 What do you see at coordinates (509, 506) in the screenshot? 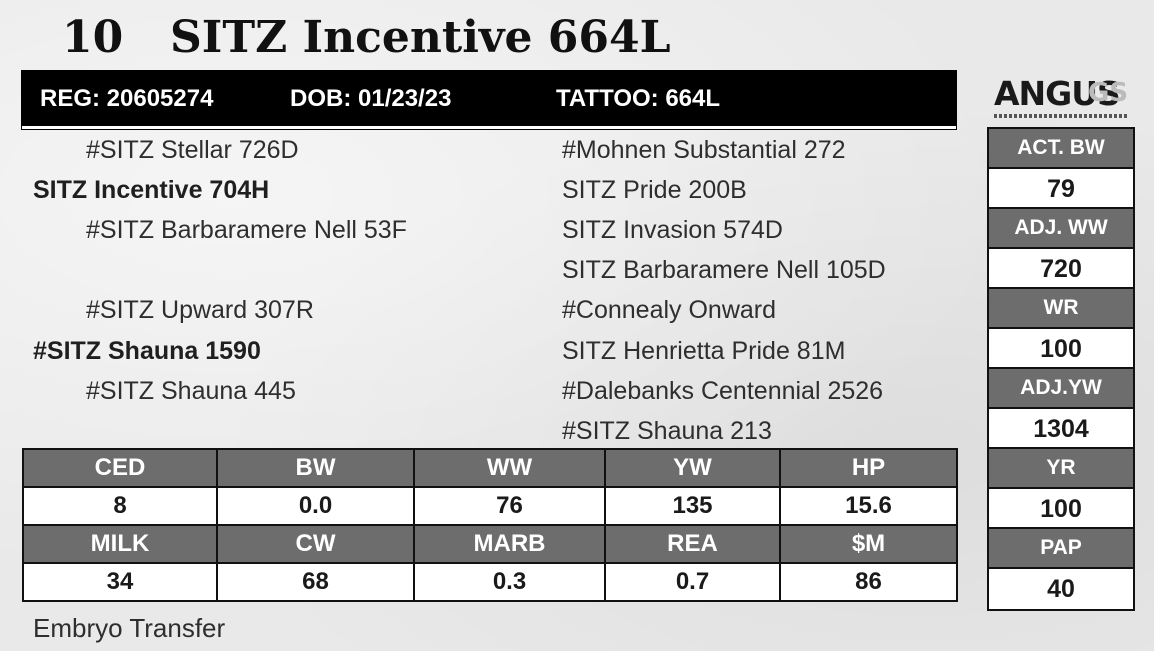
I see `epd-value-ww: 76` at bounding box center [509, 506].